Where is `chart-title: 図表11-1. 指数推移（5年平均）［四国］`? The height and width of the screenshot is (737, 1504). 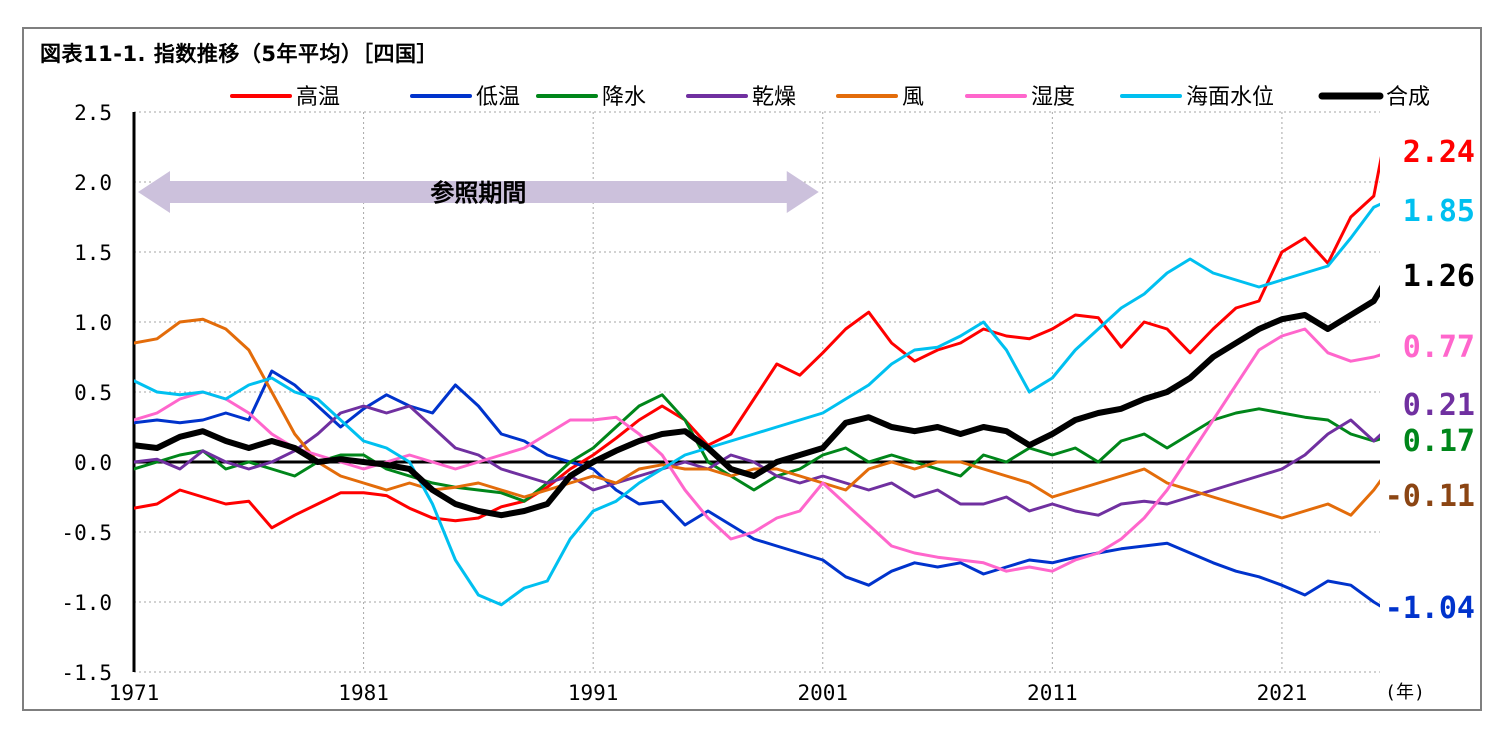 chart-title: 図表11-1. 指数推移（5年平均）［四国］ is located at coordinates (239, 54).